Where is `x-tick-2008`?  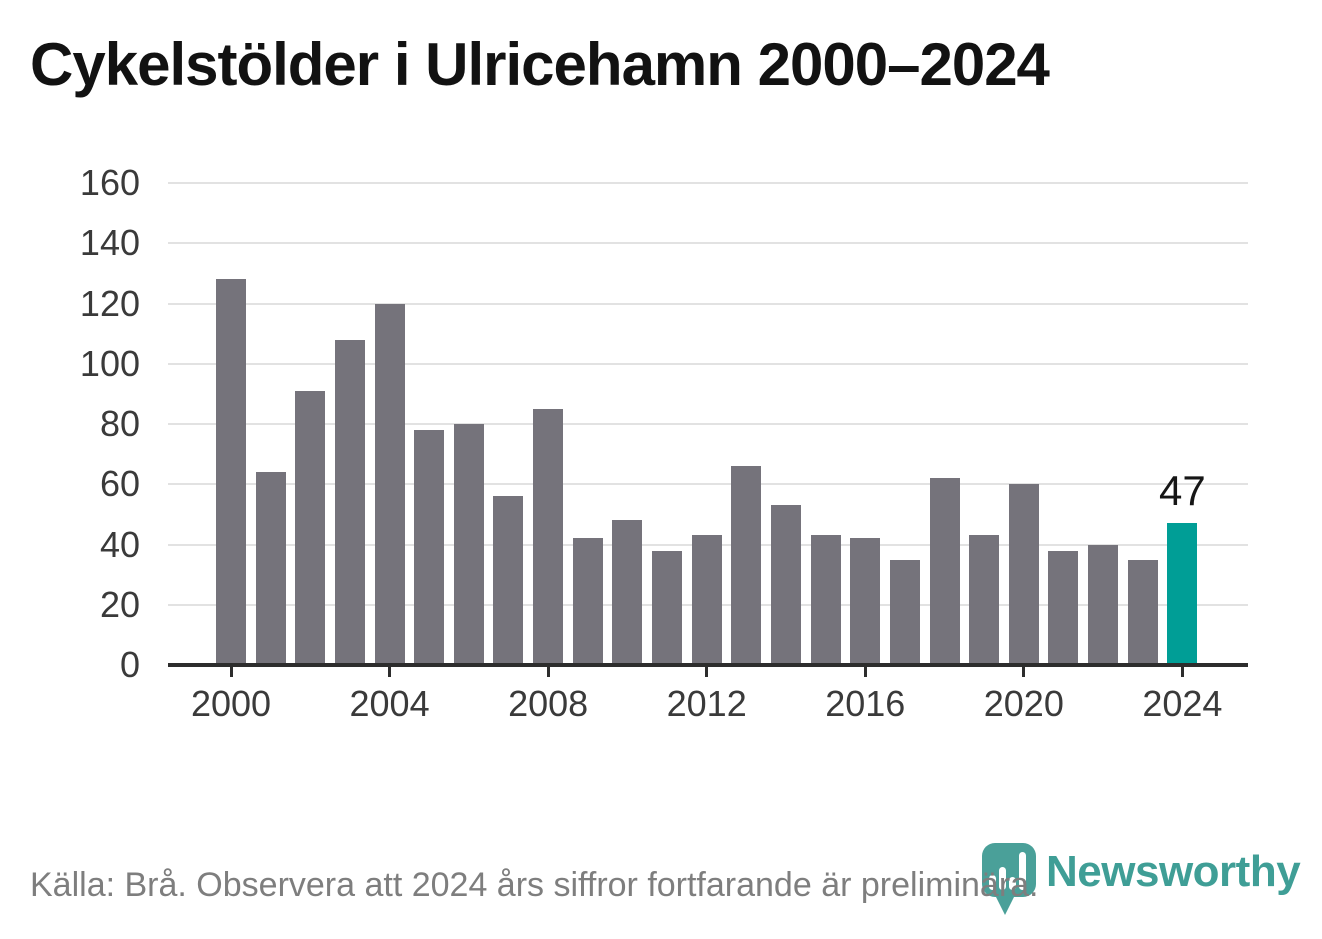
x-tick-2008 is located at coordinates (548, 672).